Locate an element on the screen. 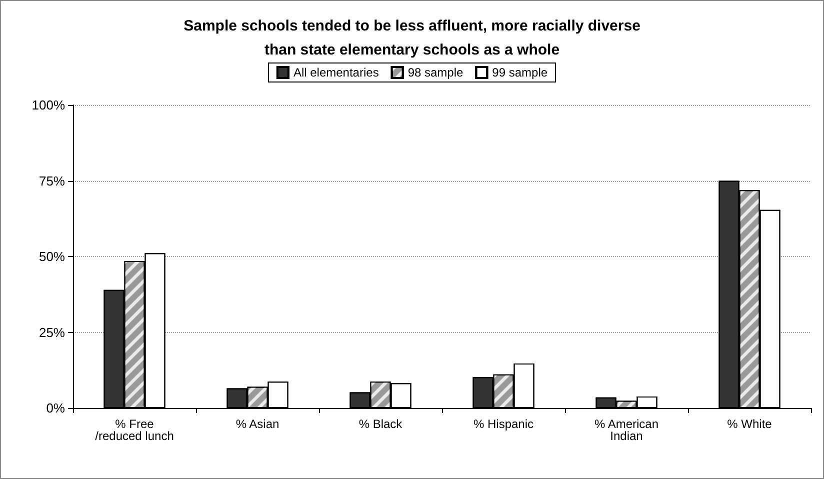 This screenshot has width=824, height=479. x-tick-label: % American Indian is located at coordinates (626, 430).